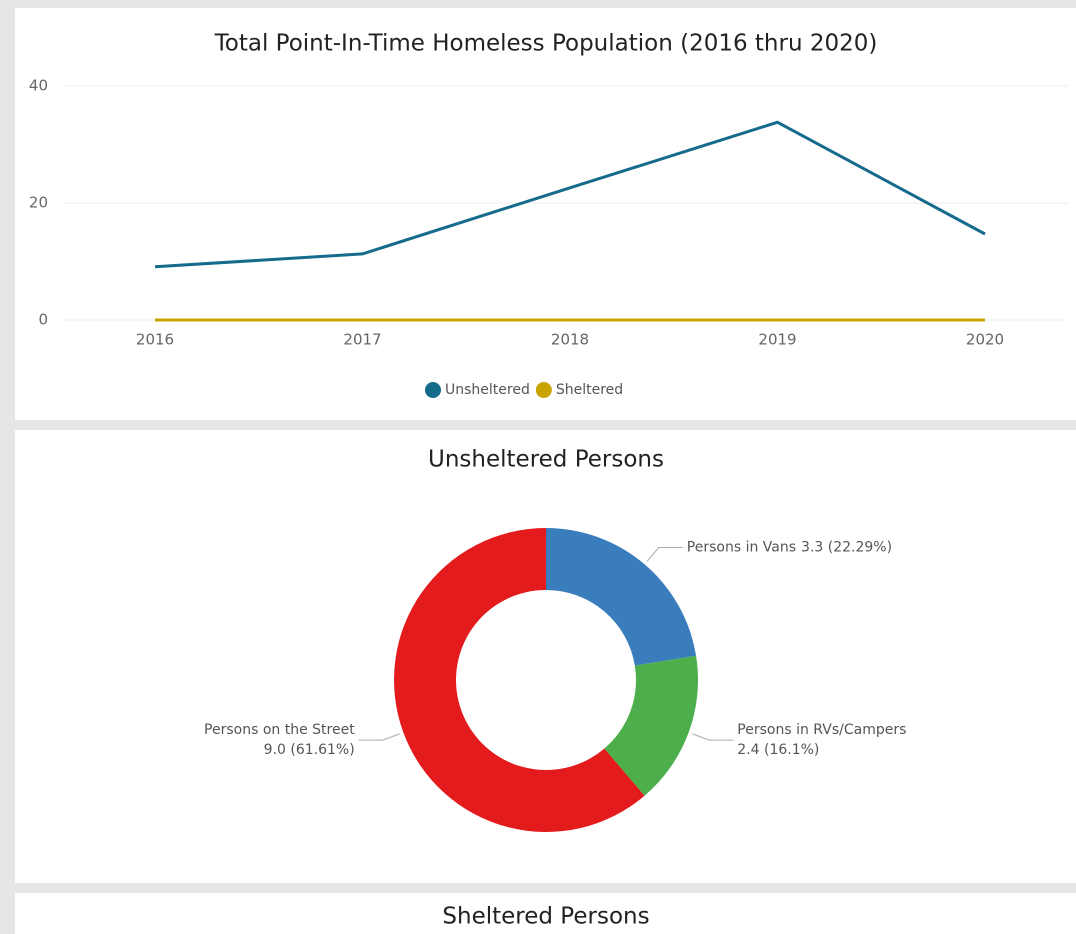 The width and height of the screenshot is (1076, 934). Describe the element at coordinates (985, 340) in the screenshot. I see `x-tick-label: 2020` at that location.